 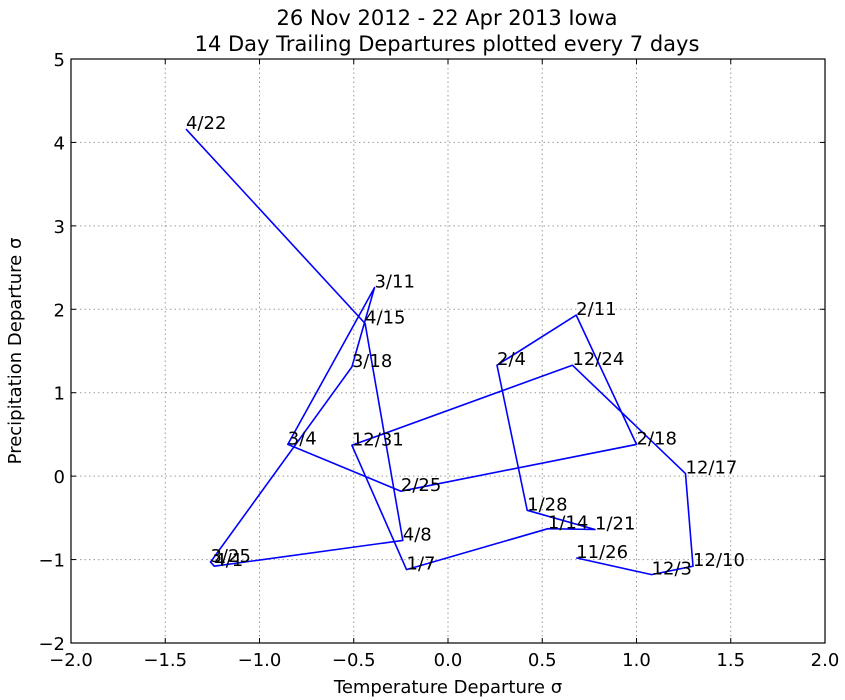 What do you see at coordinates (260, 660) in the screenshot?
I see `x-tick-label: −1.0` at bounding box center [260, 660].